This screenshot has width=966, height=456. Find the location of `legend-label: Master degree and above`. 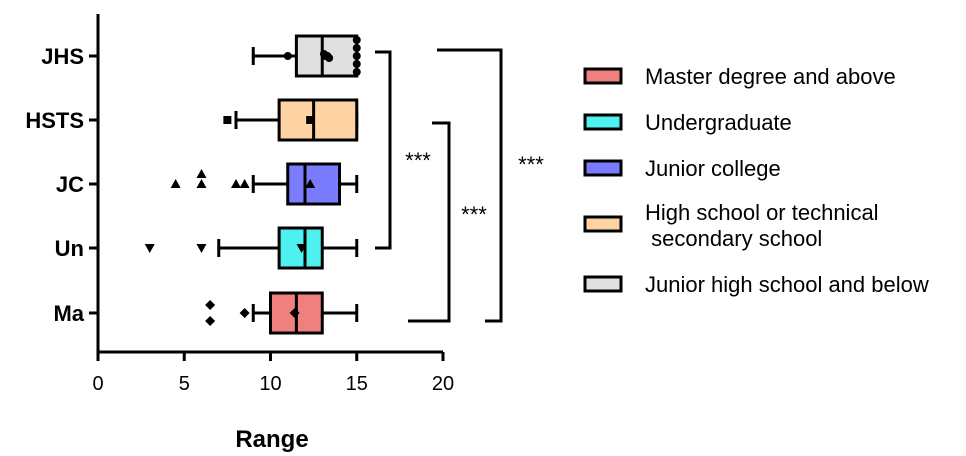

legend-label: Master degree and above is located at coordinates (770, 76).